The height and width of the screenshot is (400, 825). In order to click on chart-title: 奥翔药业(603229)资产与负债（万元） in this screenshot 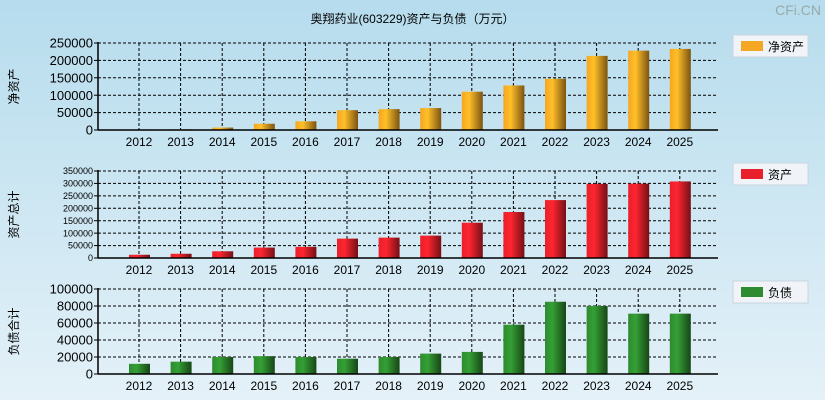, I will do `click(412, 19)`.